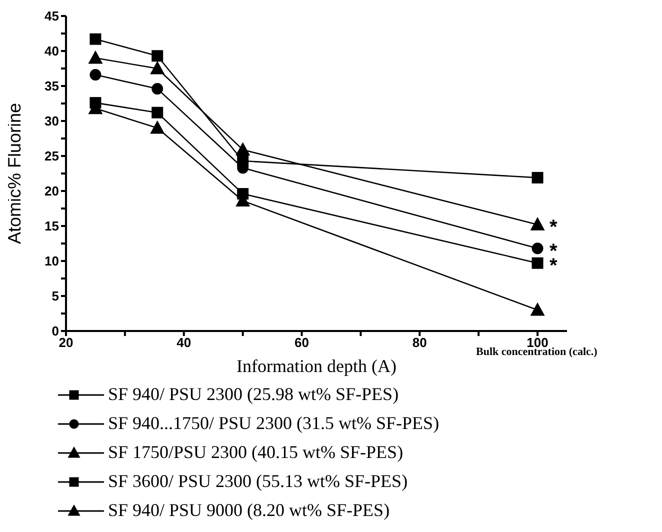 Image resolution: width=662 pixels, height=532 pixels. I want to click on y-tick-label: 15, so click(51, 226).